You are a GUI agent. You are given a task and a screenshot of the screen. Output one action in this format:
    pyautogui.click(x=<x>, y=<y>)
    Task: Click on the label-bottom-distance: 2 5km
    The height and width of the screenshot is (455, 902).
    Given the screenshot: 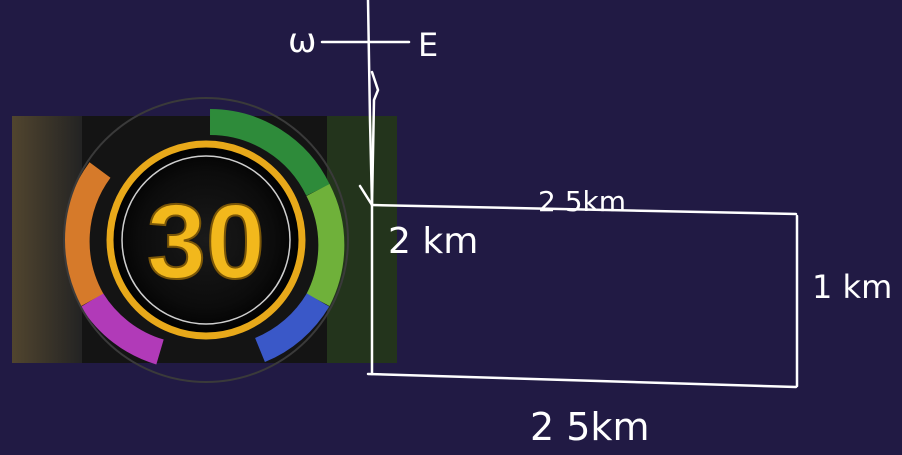 What is the action you would take?
    pyautogui.click(x=589, y=427)
    